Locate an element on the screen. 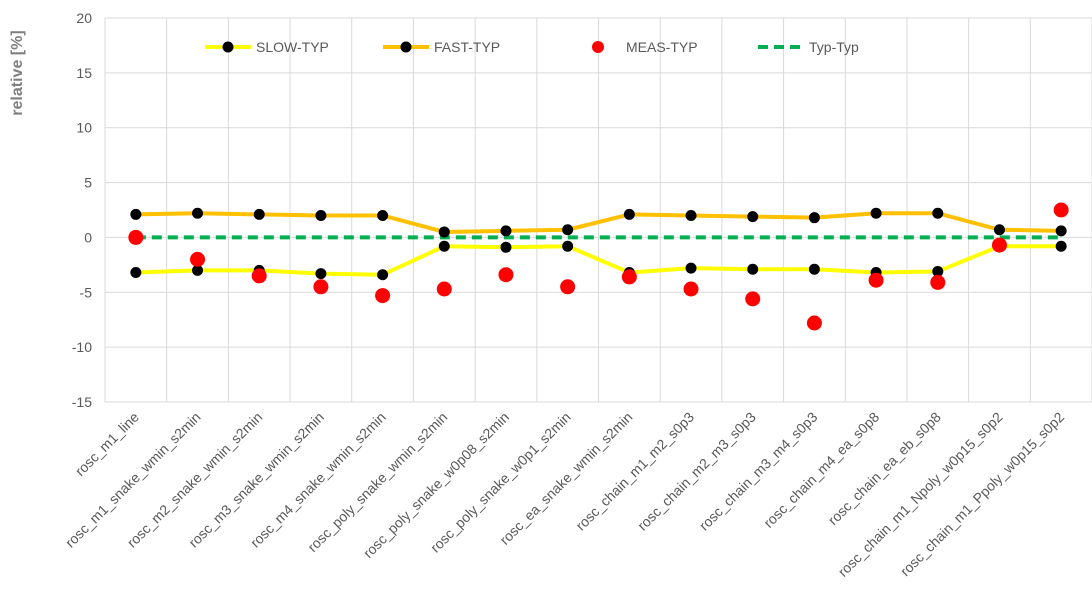  y-axis-tick-labels: -15 -10 -5 0 5 10 15 20 is located at coordinates (82, 210).